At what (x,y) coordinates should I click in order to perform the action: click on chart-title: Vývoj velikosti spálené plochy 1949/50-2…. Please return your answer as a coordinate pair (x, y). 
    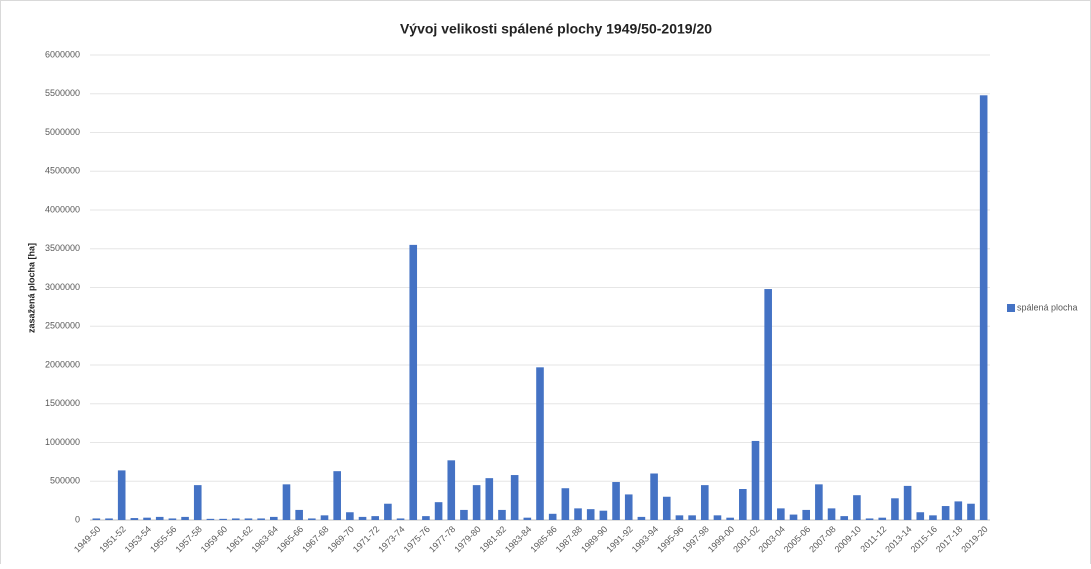
    Looking at the image, I should click on (556, 29).